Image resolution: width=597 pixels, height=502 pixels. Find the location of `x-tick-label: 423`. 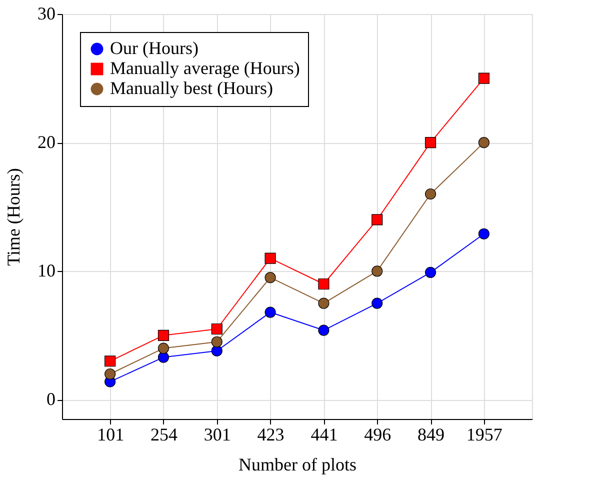

x-tick-label: 423 is located at coordinates (270, 434).